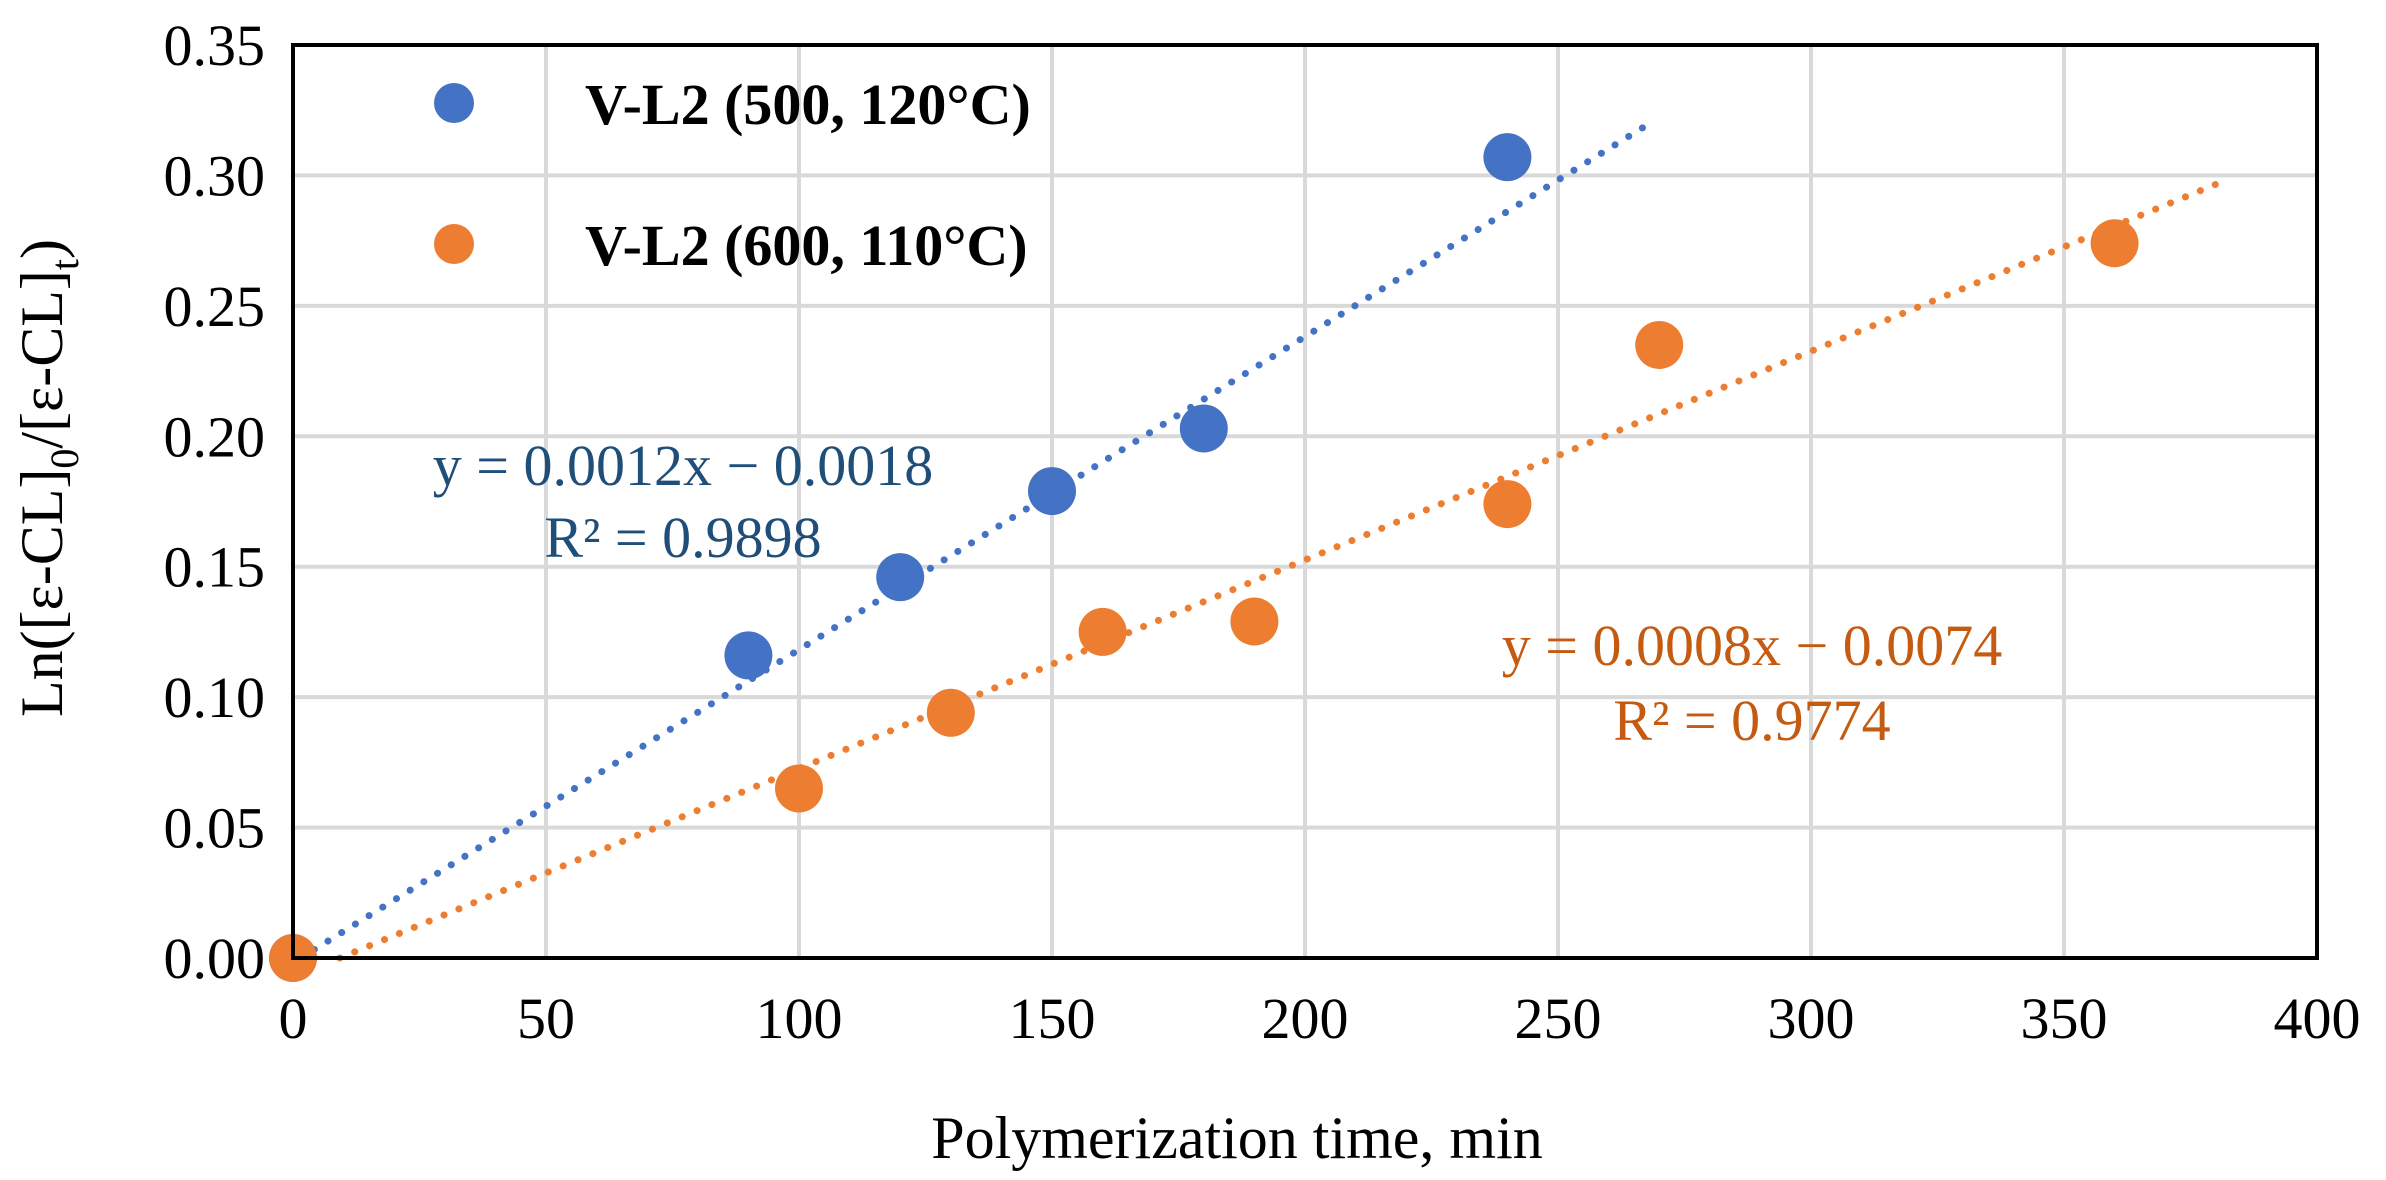 Image resolution: width=2386 pixels, height=1180 pixels. I want to click on x-axis-title: Polymerization time, min, so click(1237, 1138).